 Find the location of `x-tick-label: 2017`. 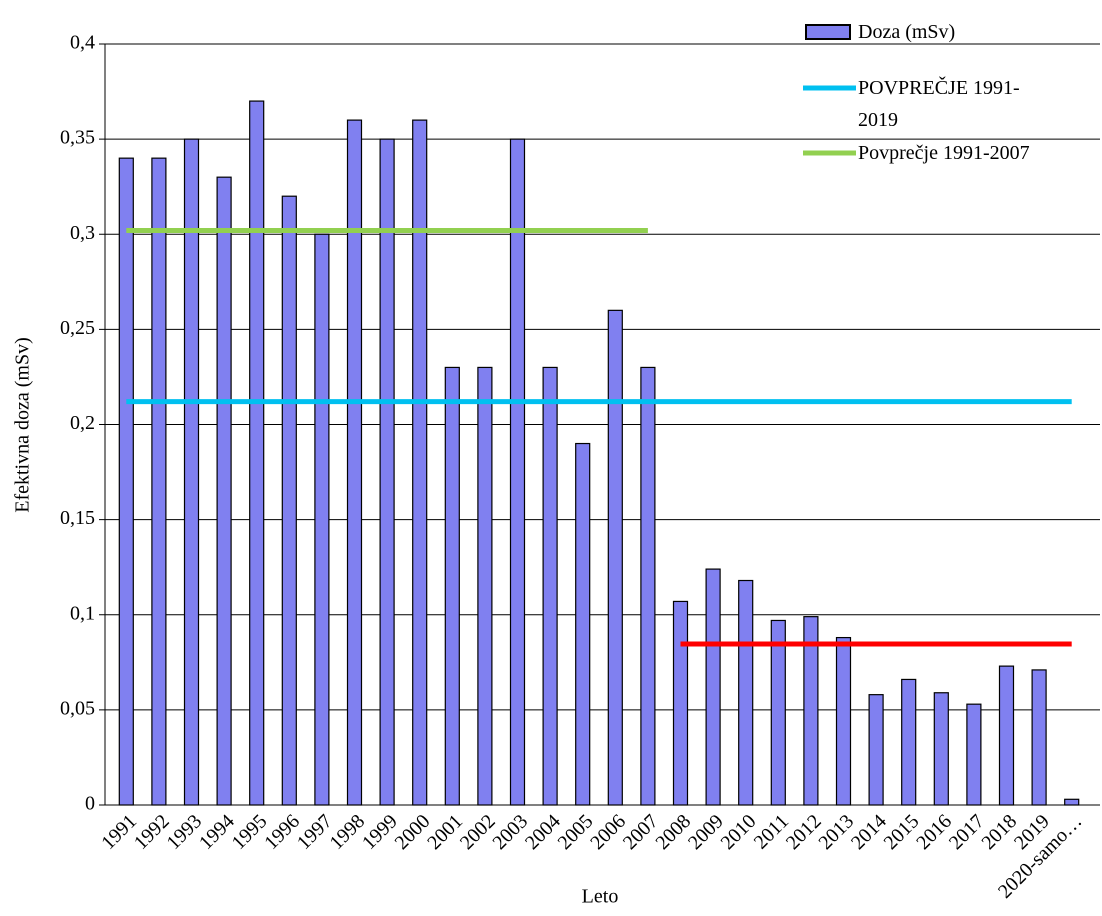

x-tick-label: 2017 is located at coordinates (967, 832).